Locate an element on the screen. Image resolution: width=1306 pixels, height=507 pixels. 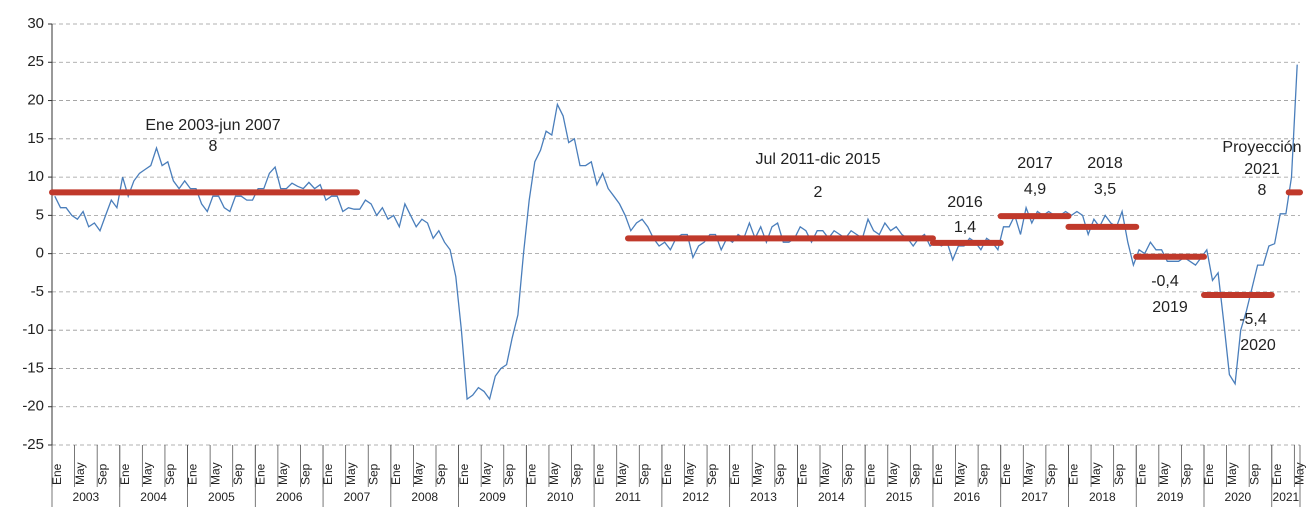
year-label: 2004 is located at coordinates (153, 497).